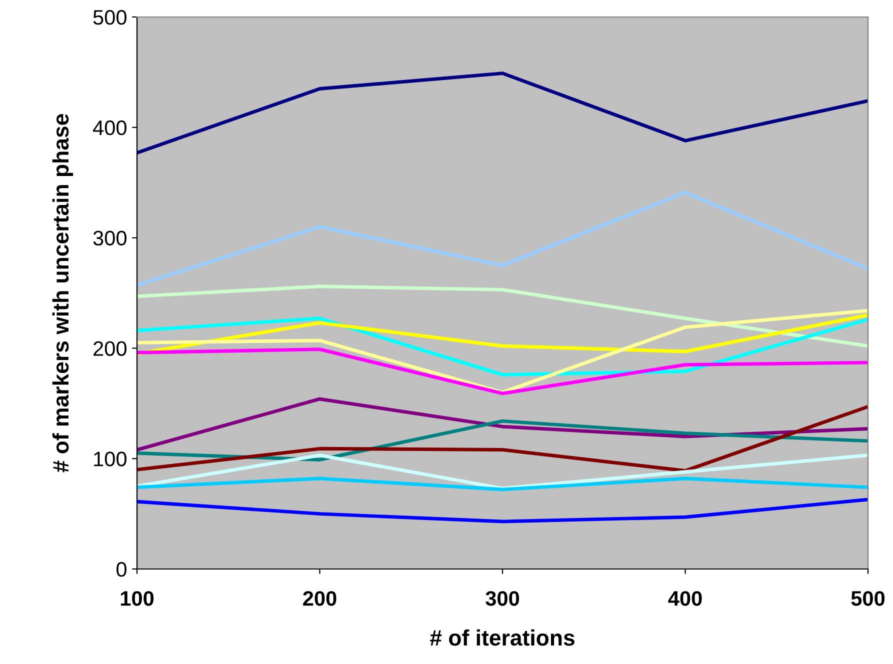  I want to click on x-axis-title: # of iterations, so click(502, 637).